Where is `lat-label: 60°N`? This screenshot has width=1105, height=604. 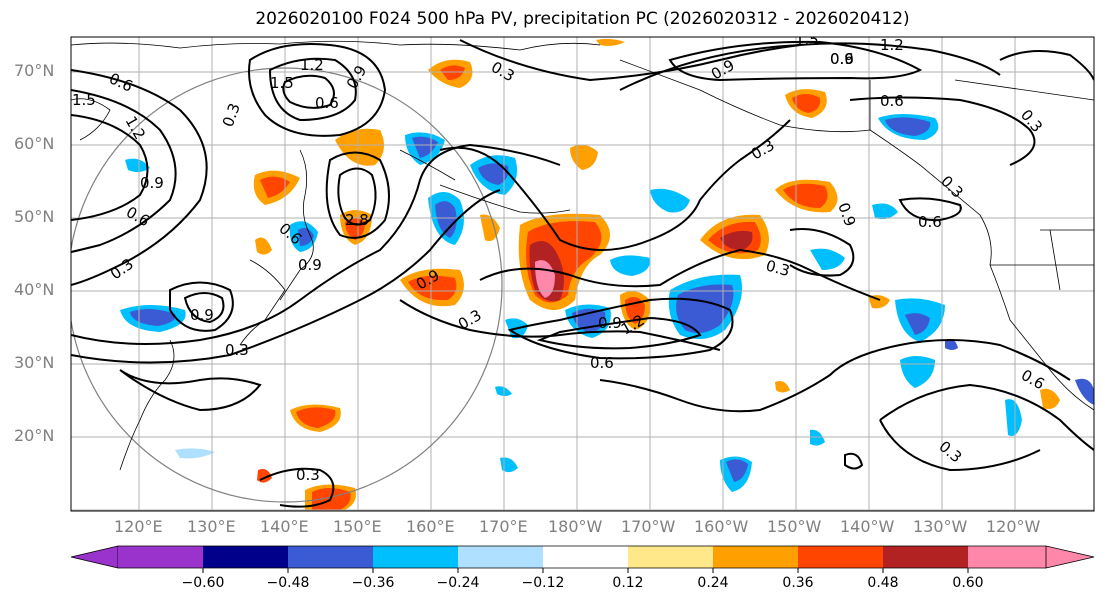 lat-label: 60°N is located at coordinates (34, 143).